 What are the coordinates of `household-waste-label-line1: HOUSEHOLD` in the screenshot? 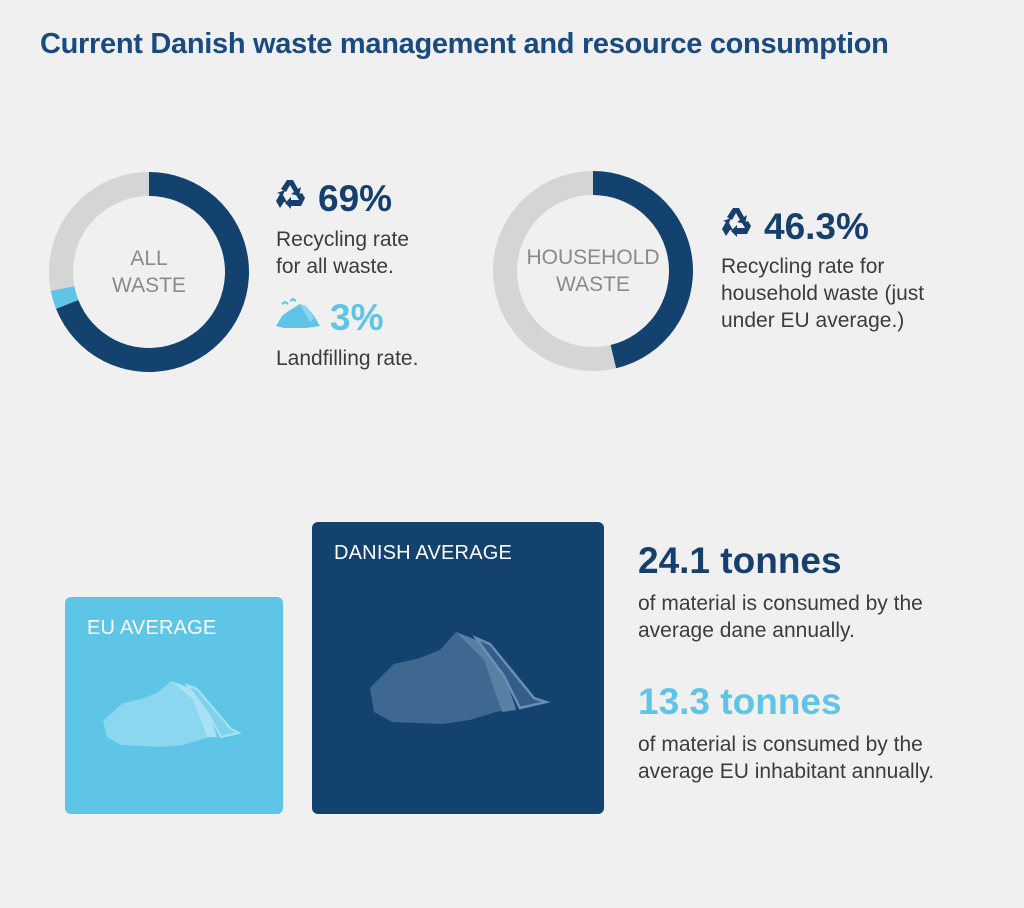 It's located at (593, 257).